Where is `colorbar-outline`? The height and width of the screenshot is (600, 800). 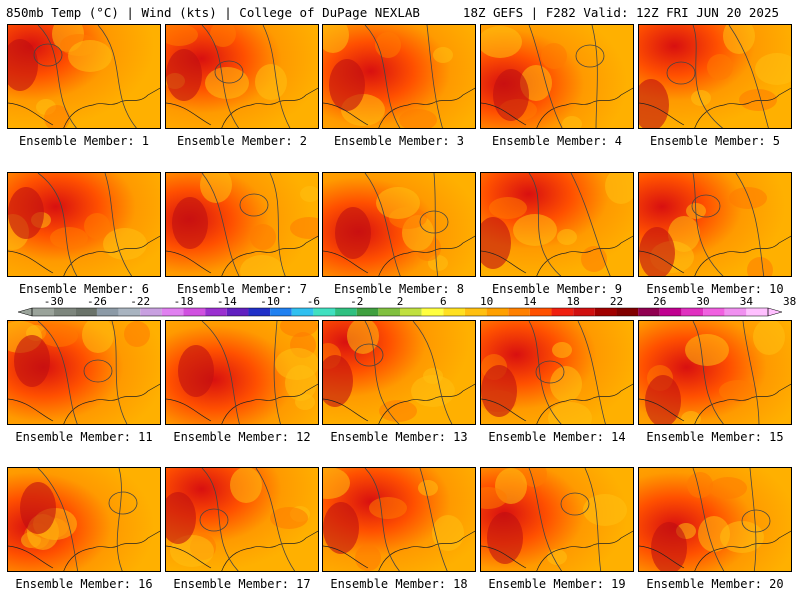 colorbar-outline is located at coordinates (400, 312).